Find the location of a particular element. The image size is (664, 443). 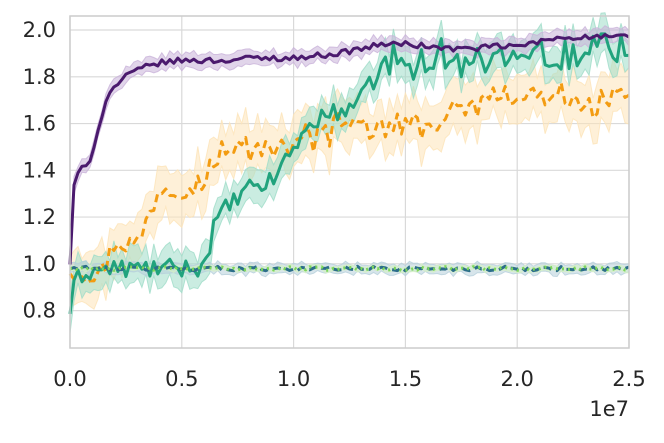

y-tick-label: 0.8 is located at coordinates (39, 311).